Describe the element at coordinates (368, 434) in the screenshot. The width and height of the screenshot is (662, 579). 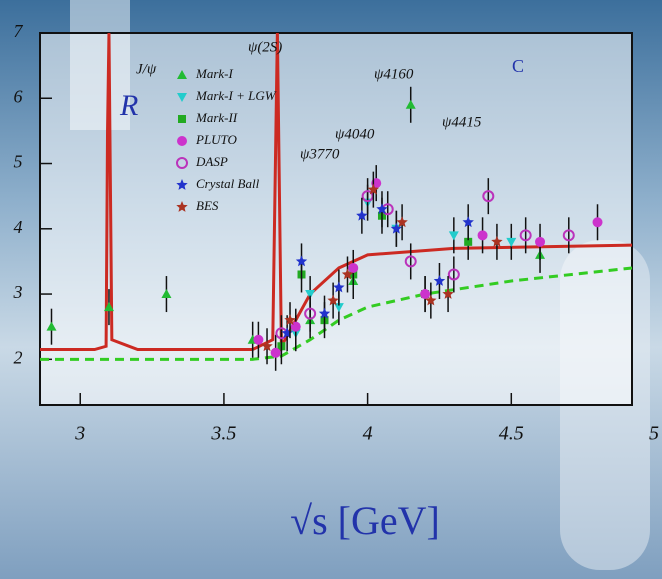
I see `x-tick-label: 4` at that location.